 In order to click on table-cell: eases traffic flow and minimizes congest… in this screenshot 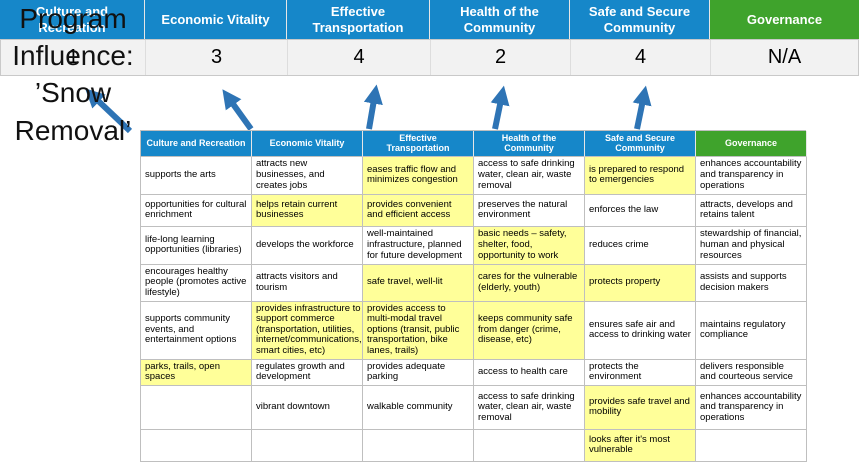, I will do `click(418, 175)`.